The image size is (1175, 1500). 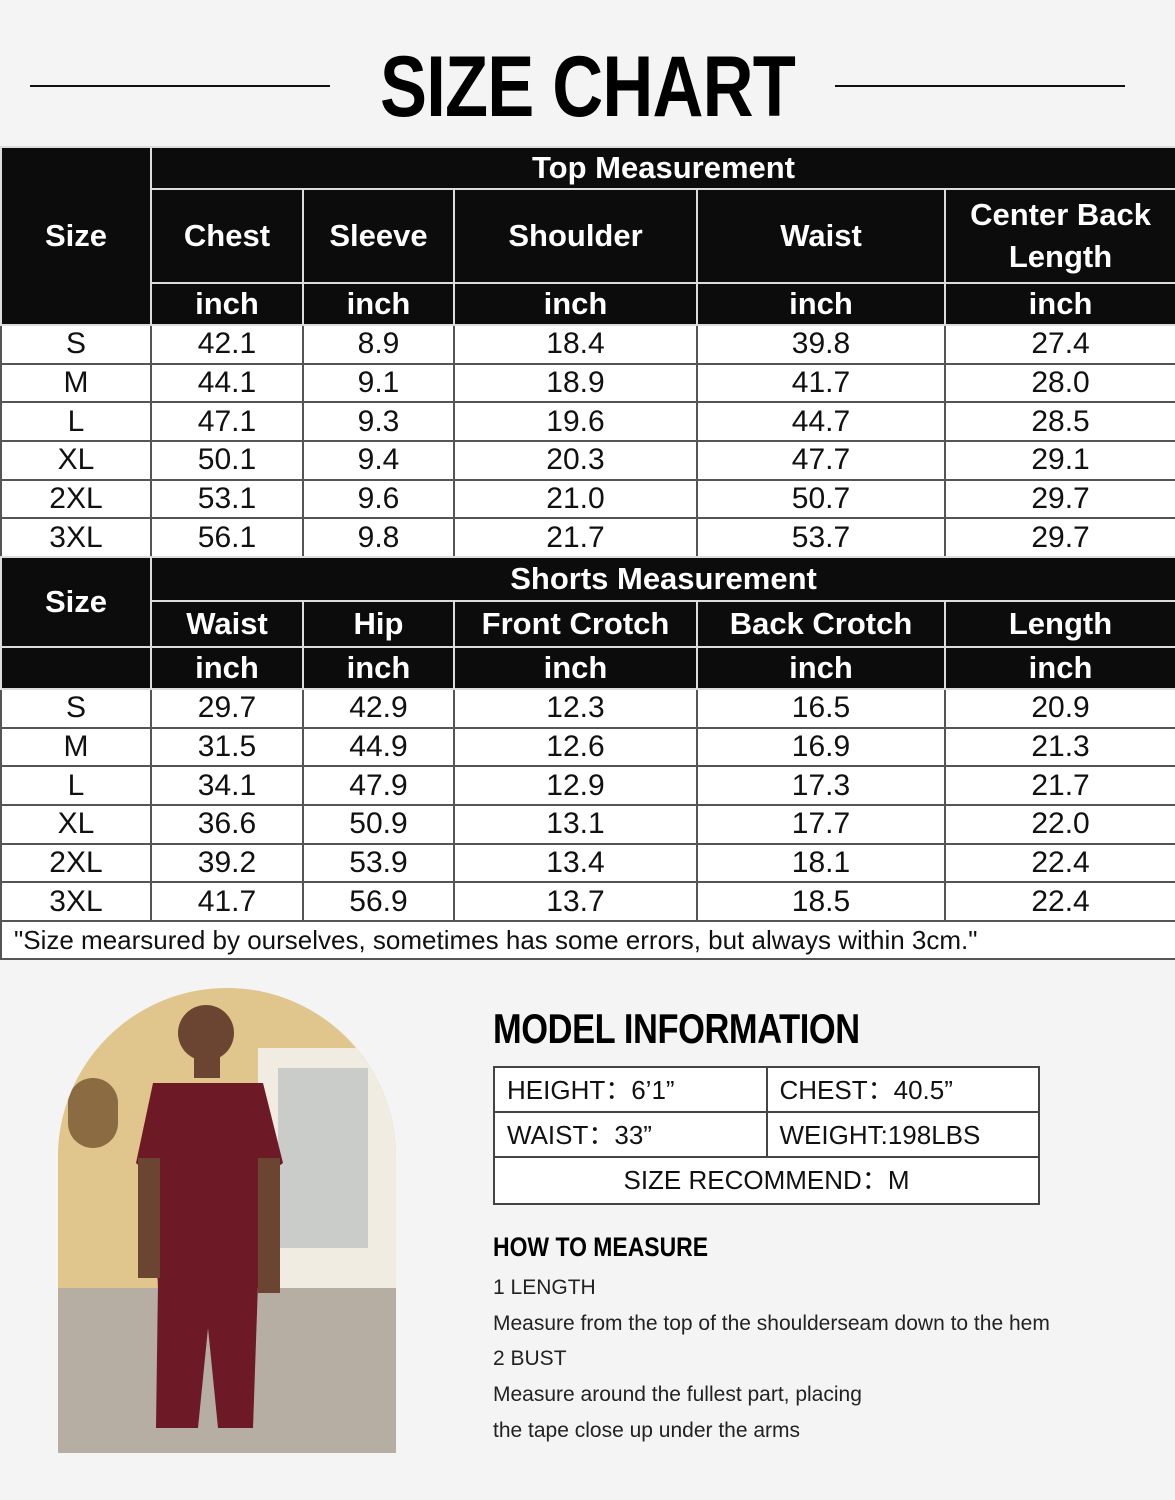 What do you see at coordinates (591, 1090) in the screenshot?
I see `model-height: HEIGHT：6’1”` at bounding box center [591, 1090].